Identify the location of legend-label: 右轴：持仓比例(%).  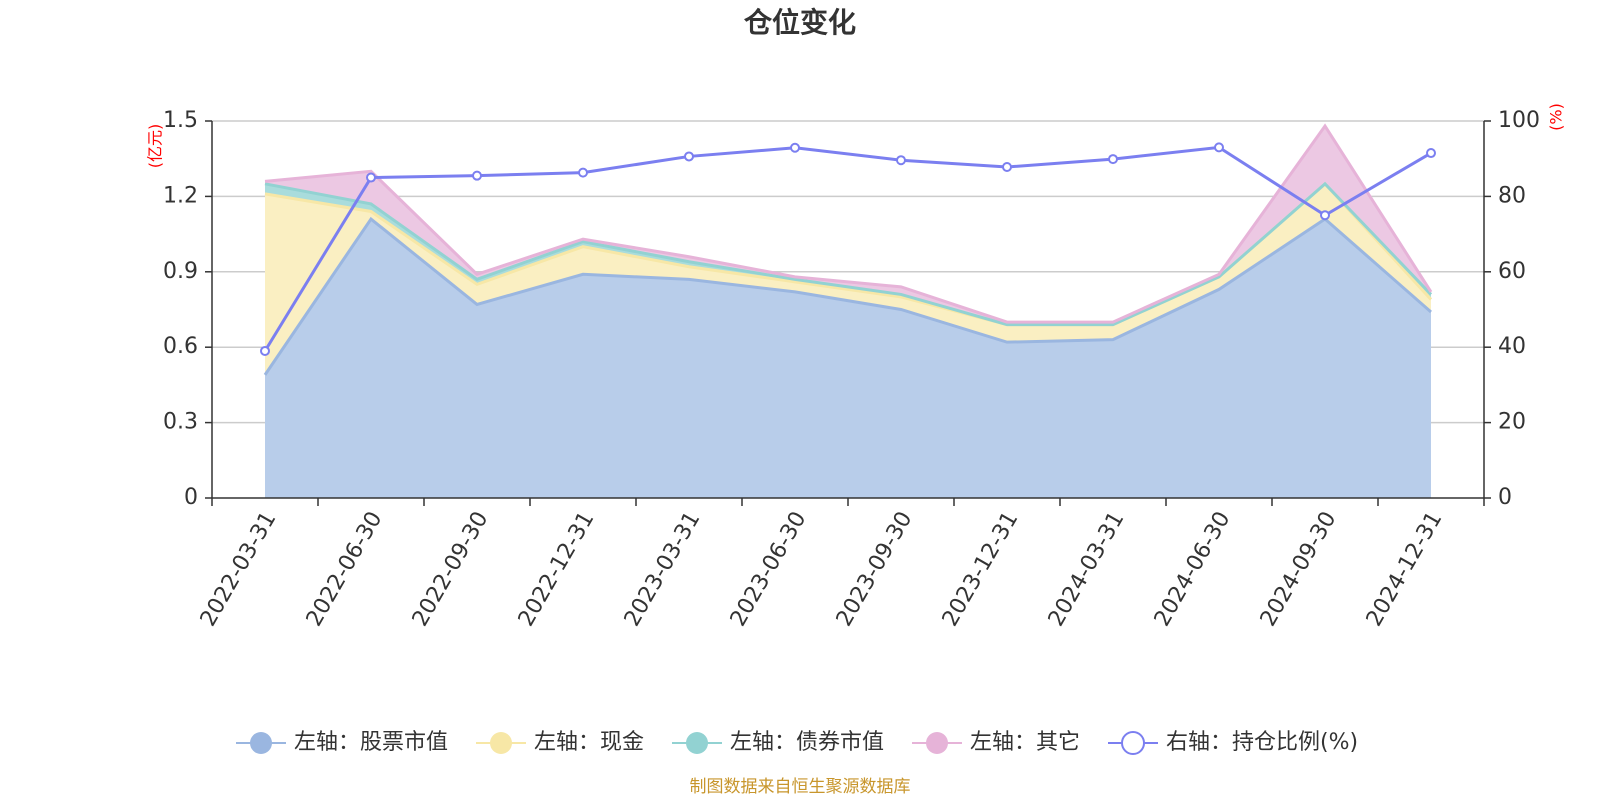
(1262, 742).